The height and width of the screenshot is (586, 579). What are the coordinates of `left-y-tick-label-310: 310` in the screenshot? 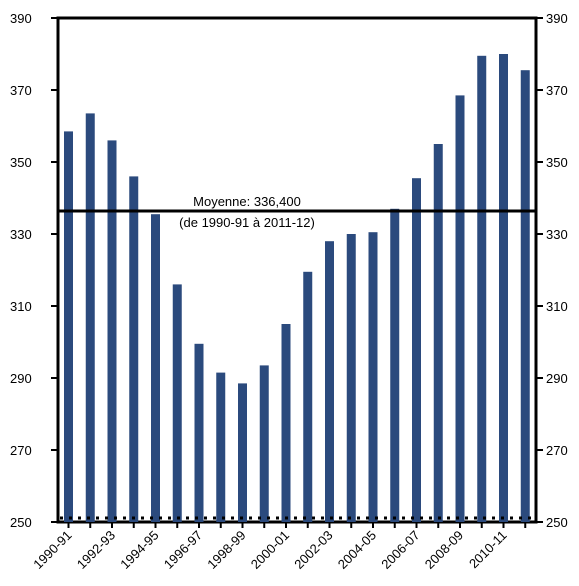 It's located at (21, 306).